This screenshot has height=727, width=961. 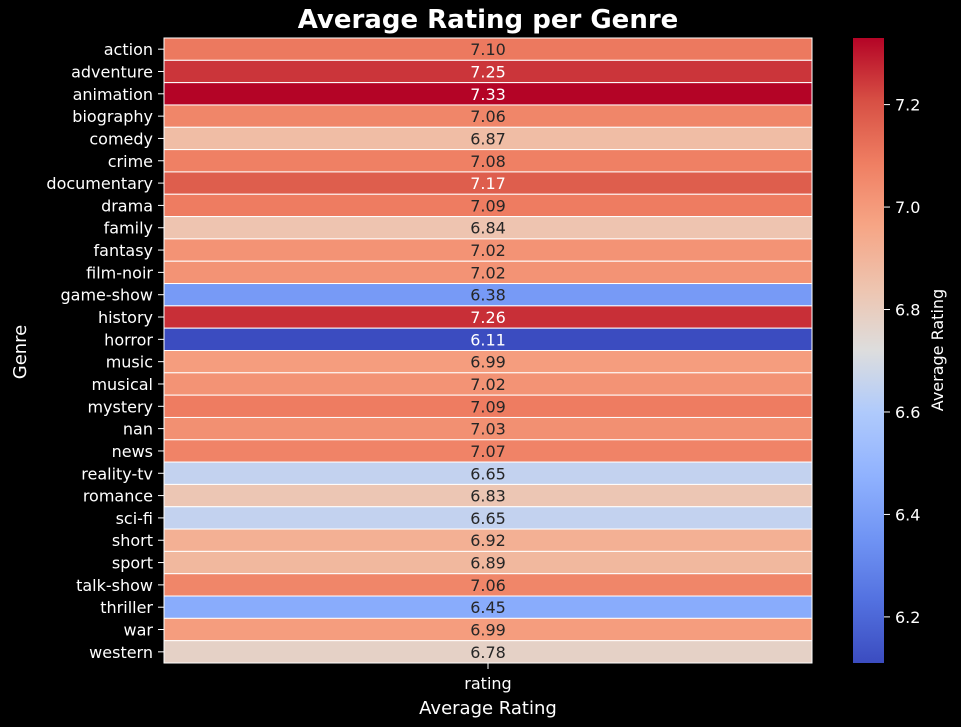 I want to click on y-tick-label: crime, so click(x=130, y=161).